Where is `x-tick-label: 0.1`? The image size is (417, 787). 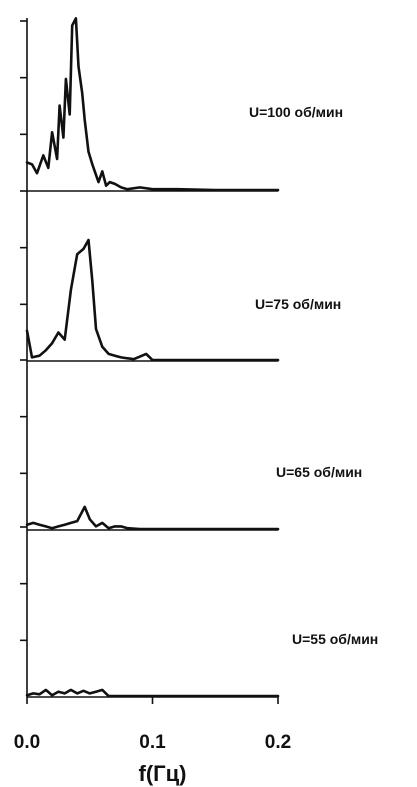 x-tick-label: 0.1 is located at coordinates (152, 742).